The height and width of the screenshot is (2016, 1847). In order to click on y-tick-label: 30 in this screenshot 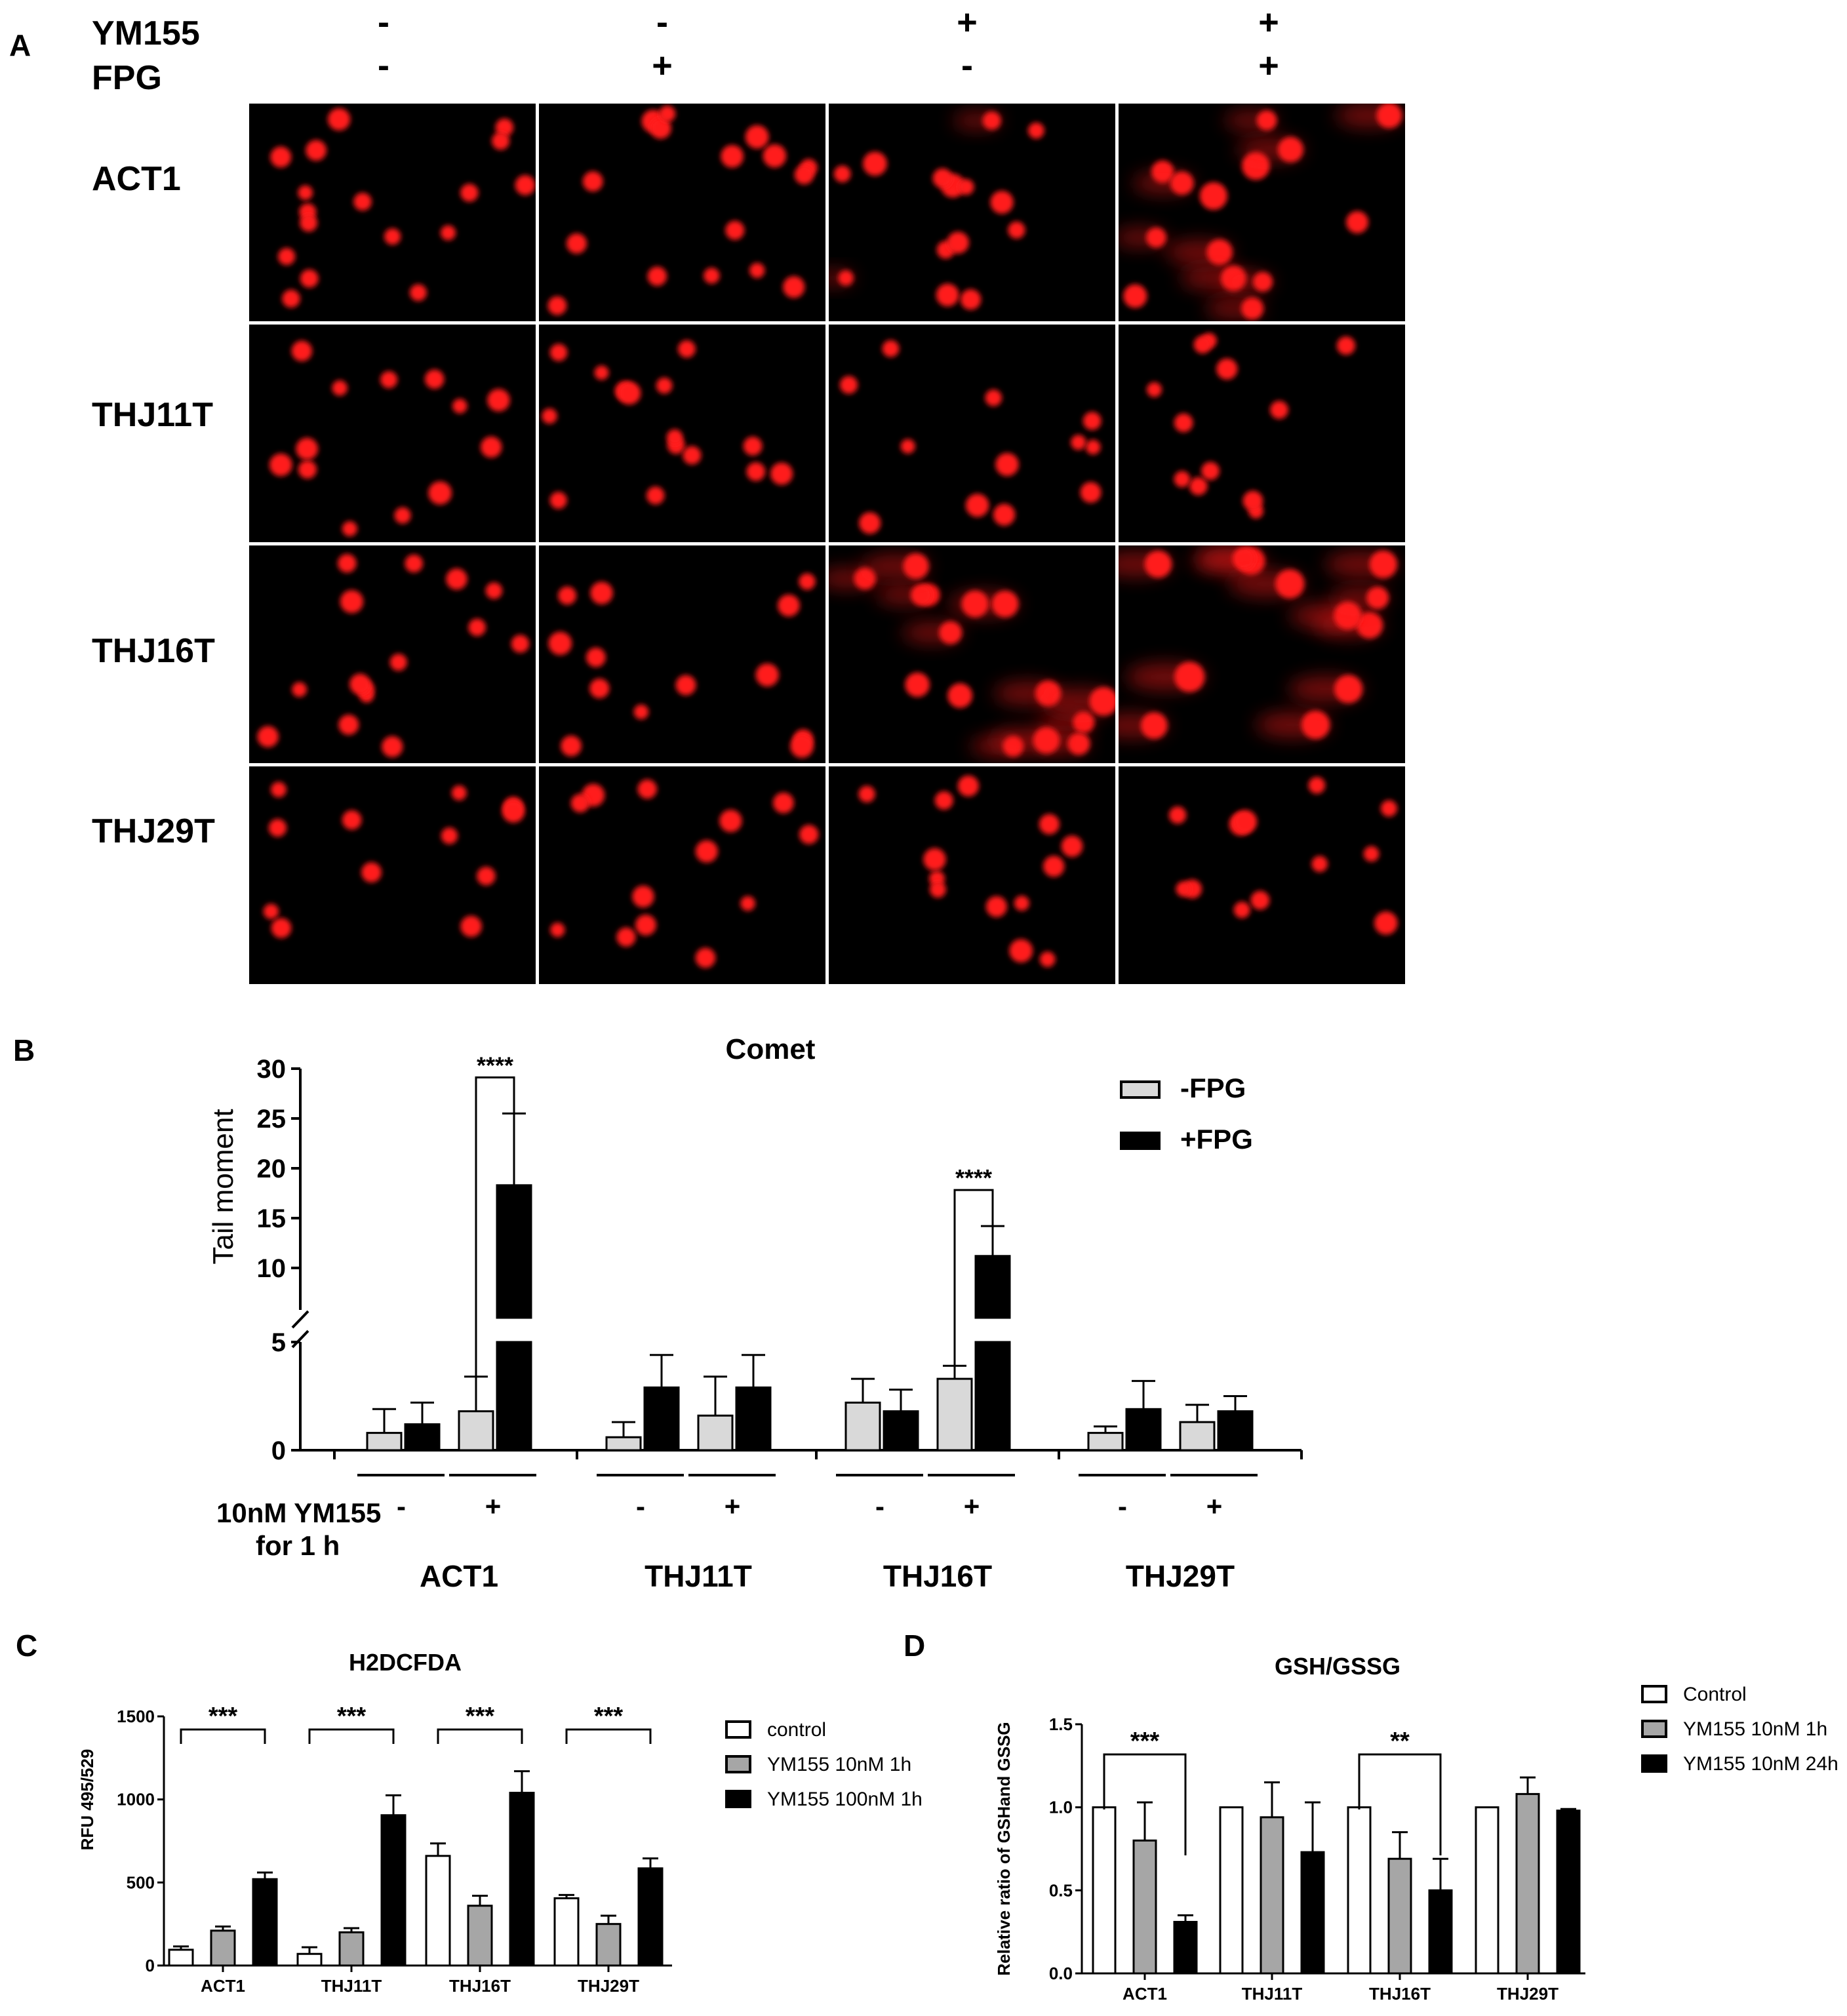, I will do `click(272, 1069)`.